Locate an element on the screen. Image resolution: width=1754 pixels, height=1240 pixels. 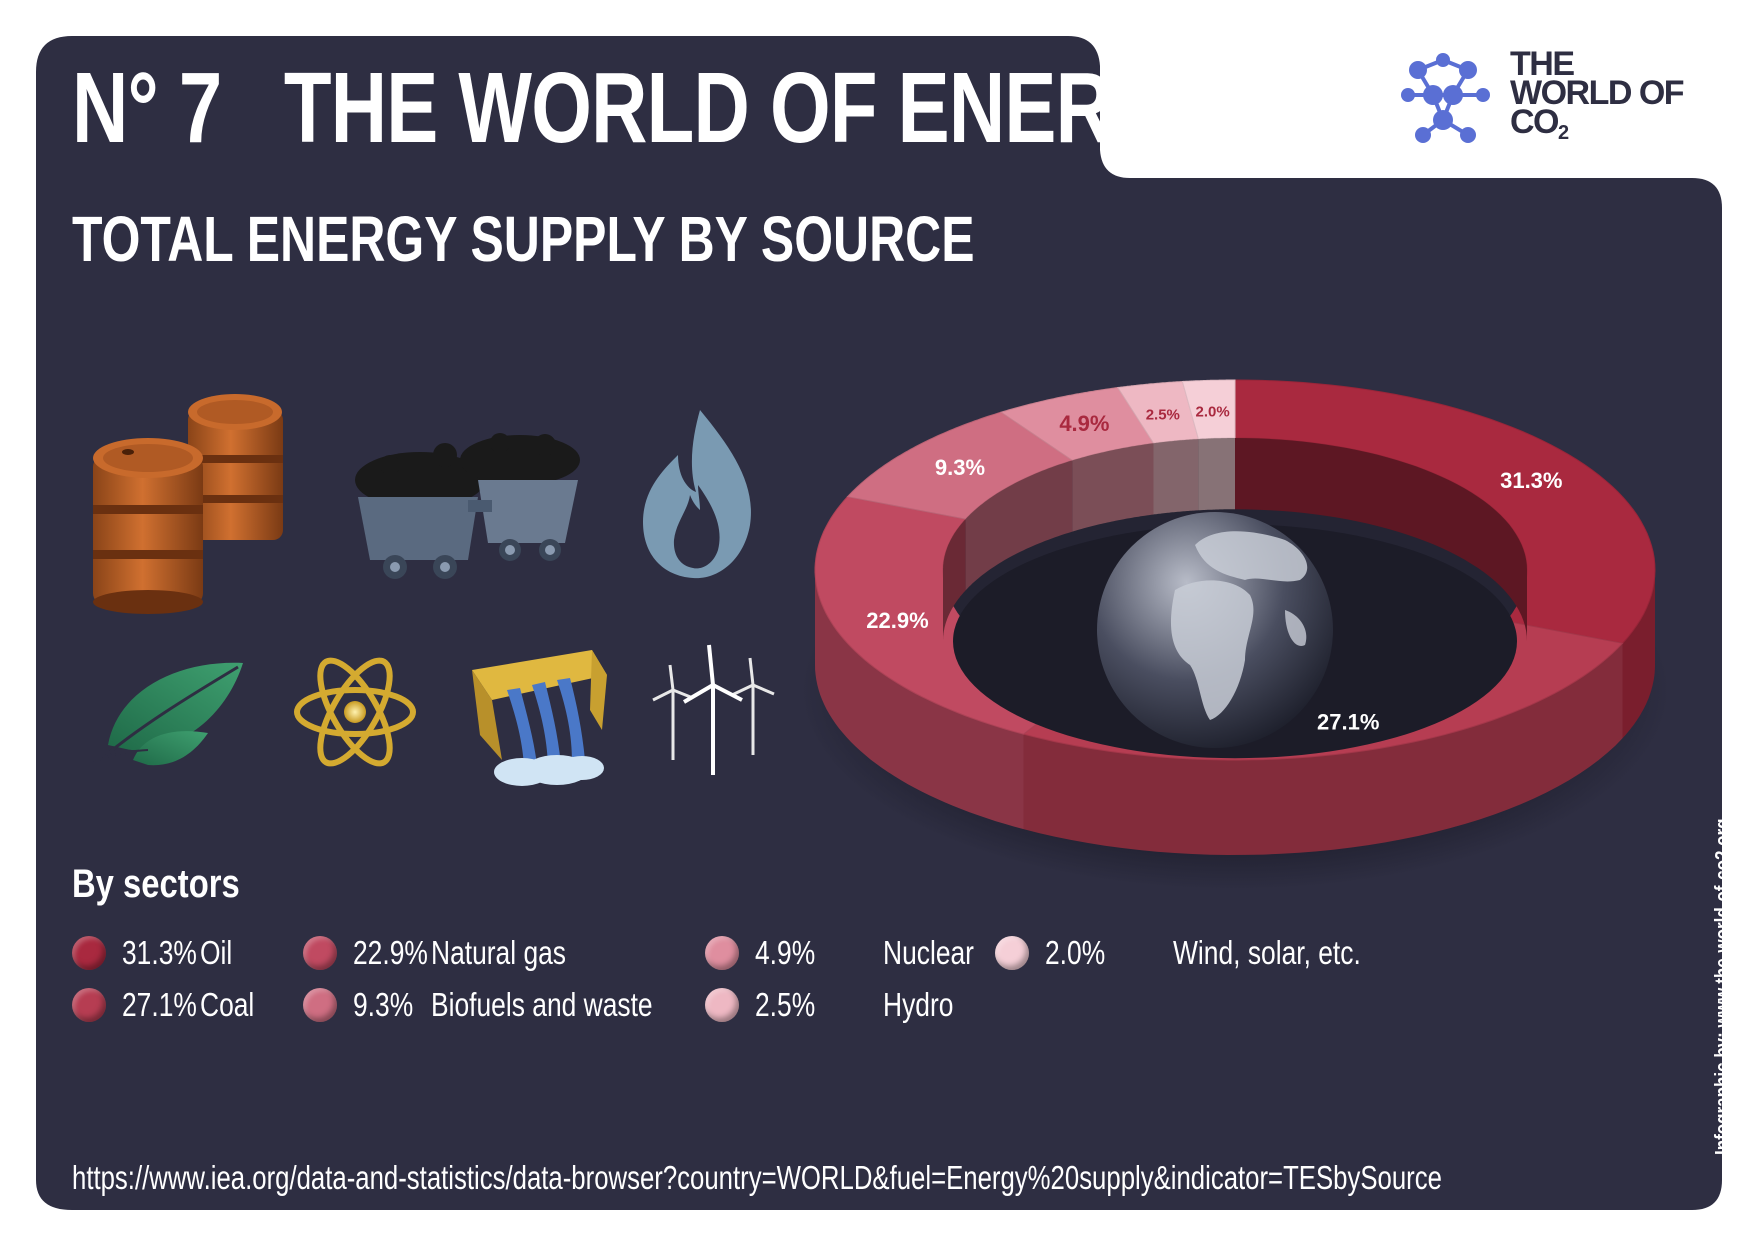
issue-number: N° 7 is located at coordinates (147, 108).